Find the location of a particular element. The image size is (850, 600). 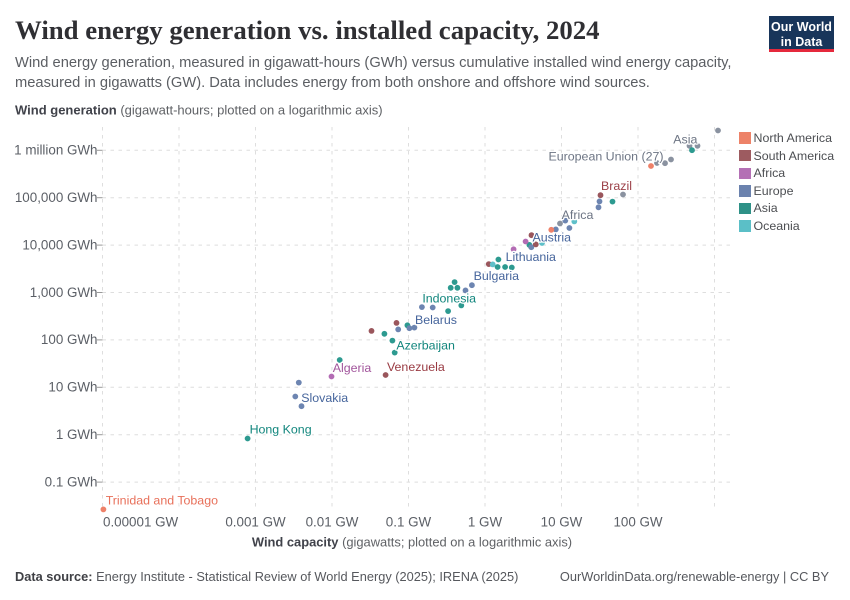

svg-text: Austria is located at coordinates (552, 238).